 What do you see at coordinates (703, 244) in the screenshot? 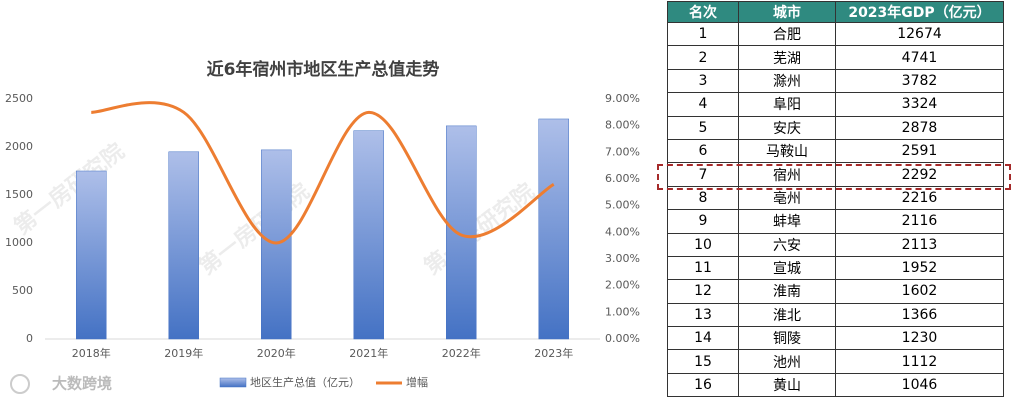
I see `table-cell: 10` at bounding box center [703, 244].